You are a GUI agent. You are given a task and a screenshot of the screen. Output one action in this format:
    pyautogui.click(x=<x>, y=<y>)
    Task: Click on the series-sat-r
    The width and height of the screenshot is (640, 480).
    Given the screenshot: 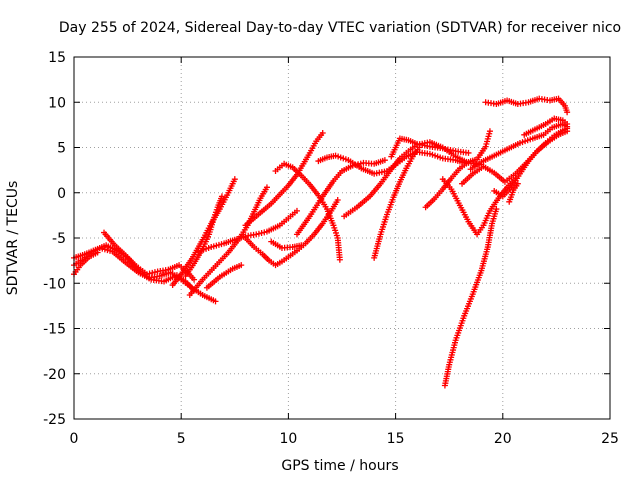 What is the action you would take?
    pyautogui.click(x=457, y=169)
    